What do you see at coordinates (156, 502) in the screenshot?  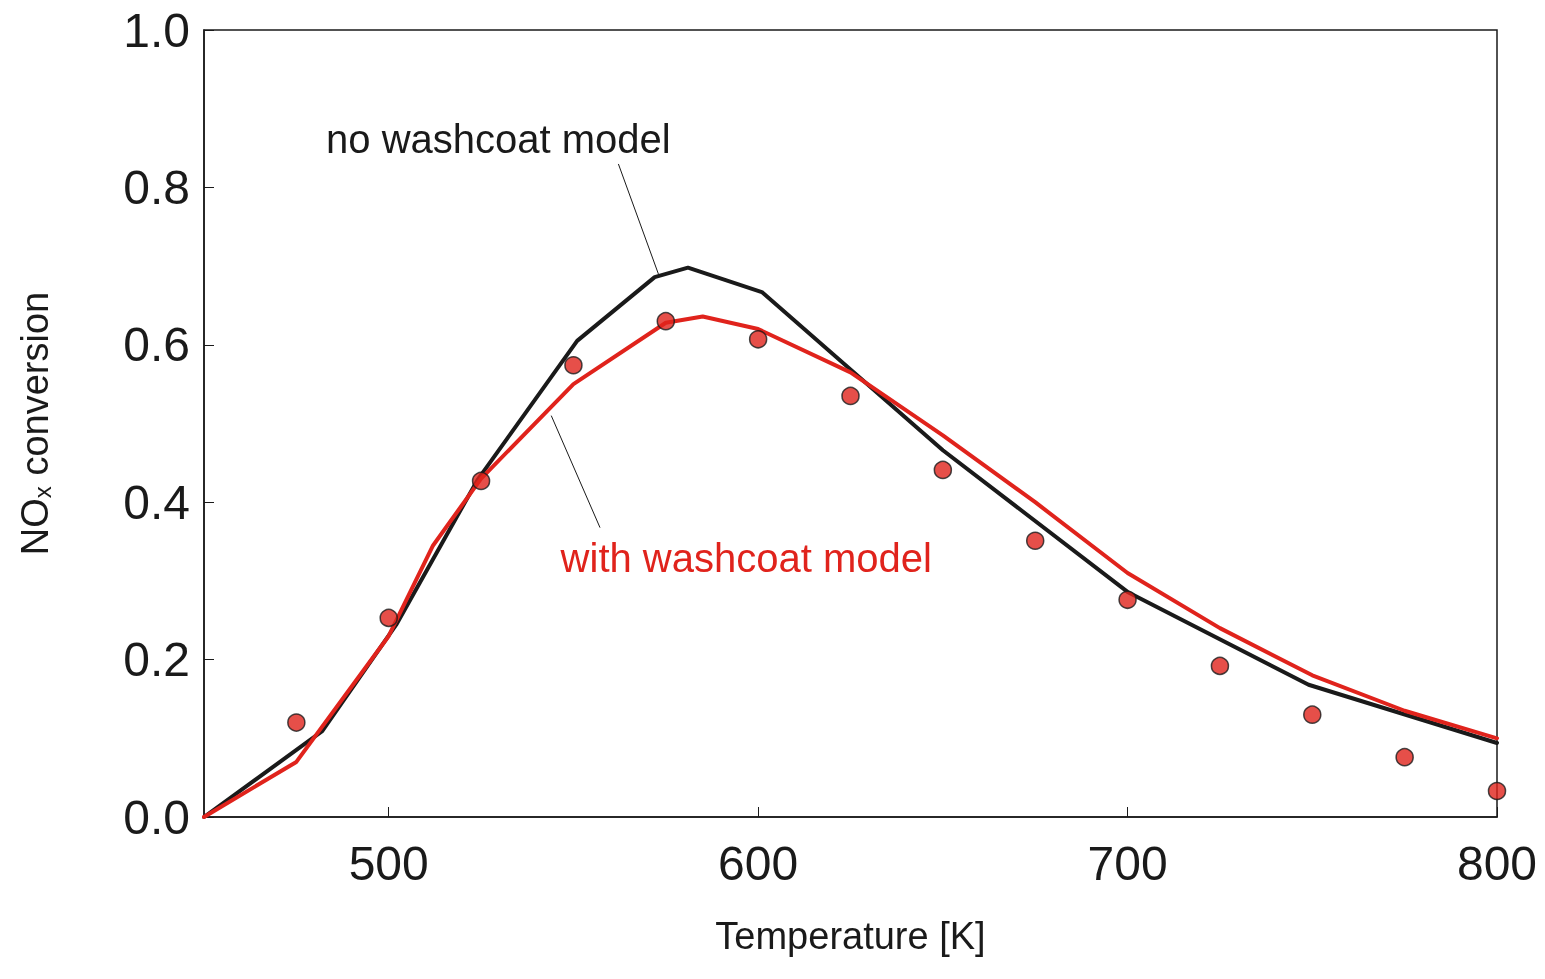 I see `y-tick-label: 0.4` at bounding box center [156, 502].